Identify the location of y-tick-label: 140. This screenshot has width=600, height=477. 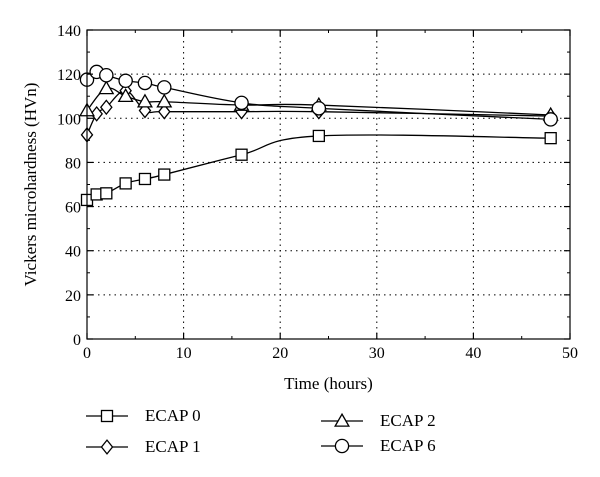
(69, 31).